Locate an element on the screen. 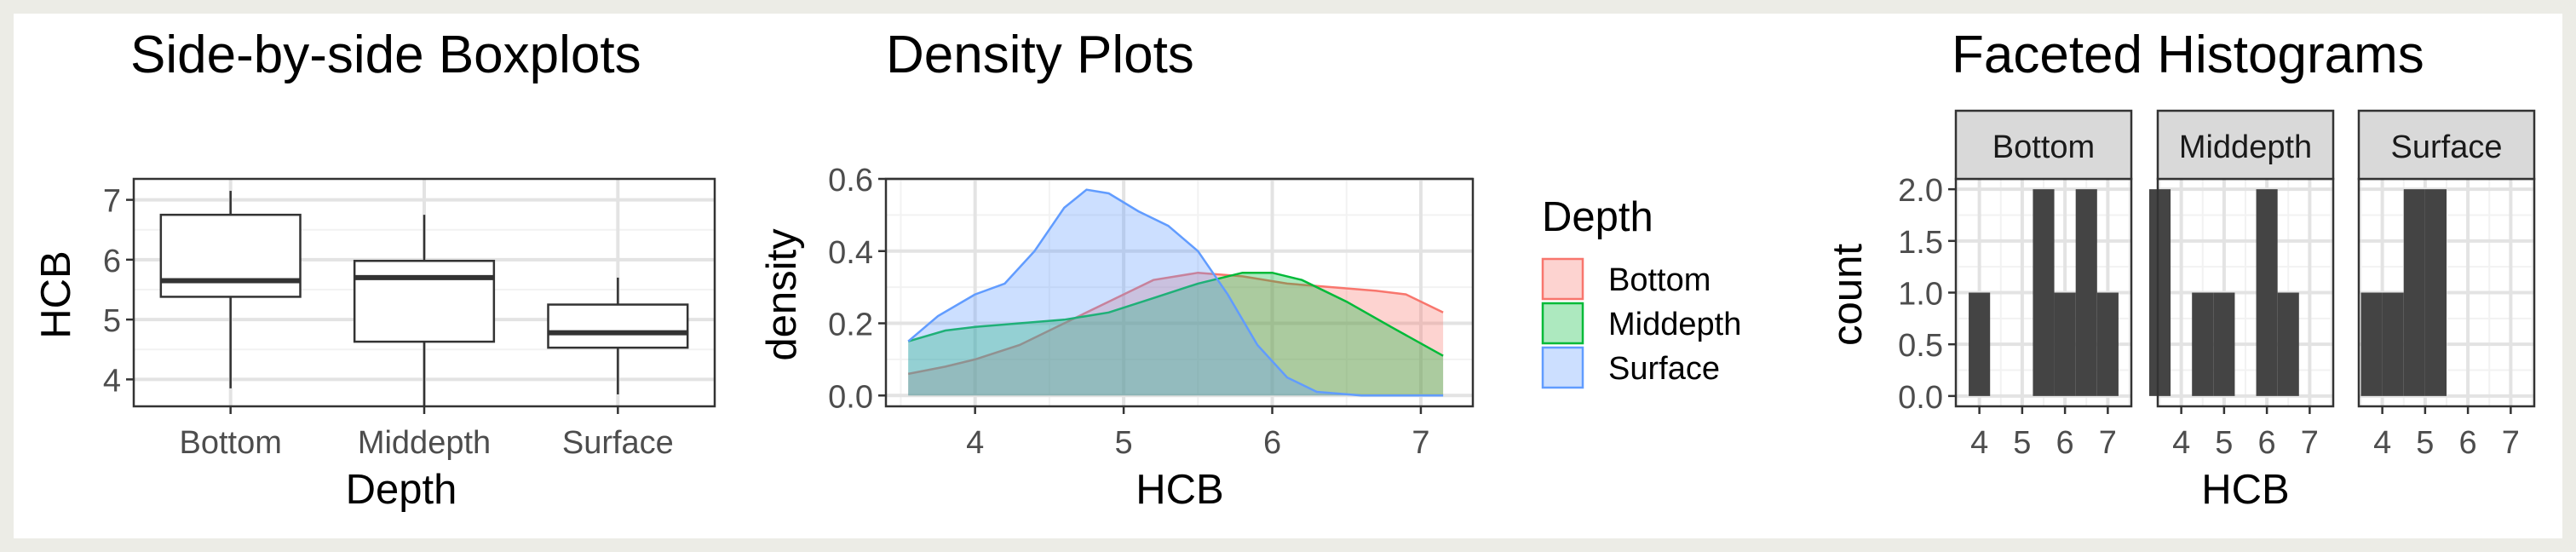 The image size is (2576, 552). boxplot-x-axis-label: Depth is located at coordinates (402, 490).